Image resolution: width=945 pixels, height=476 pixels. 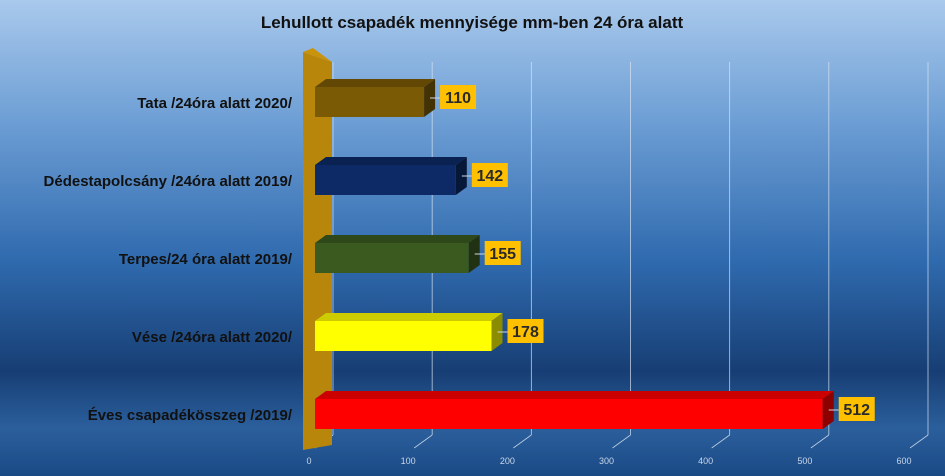 What do you see at coordinates (804, 461) in the screenshot?
I see `x-tick-label: 500` at bounding box center [804, 461].